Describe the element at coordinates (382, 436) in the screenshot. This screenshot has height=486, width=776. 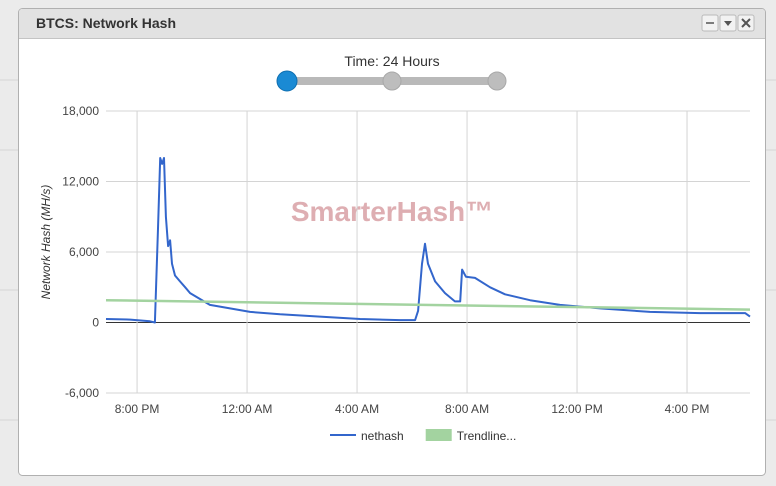
I see `legend-label: nethash` at that location.